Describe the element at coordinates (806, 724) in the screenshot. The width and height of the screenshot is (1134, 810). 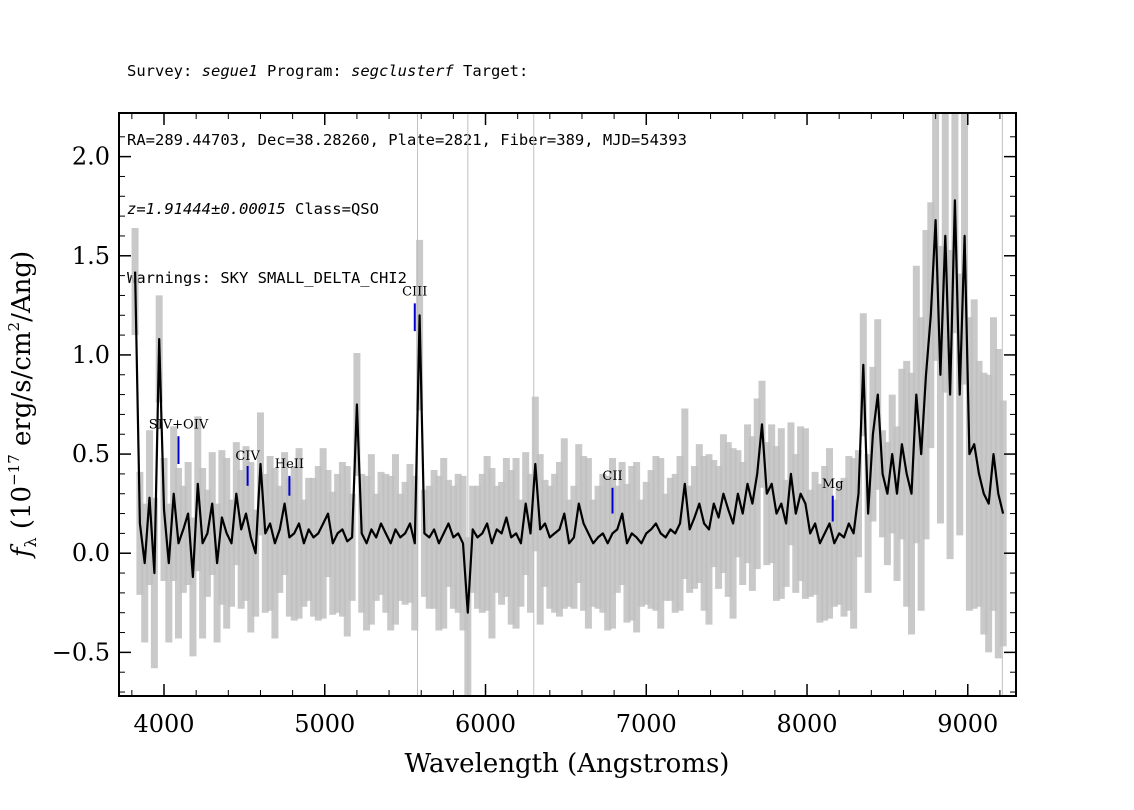
I see `x-tick-label: 8000` at that location.